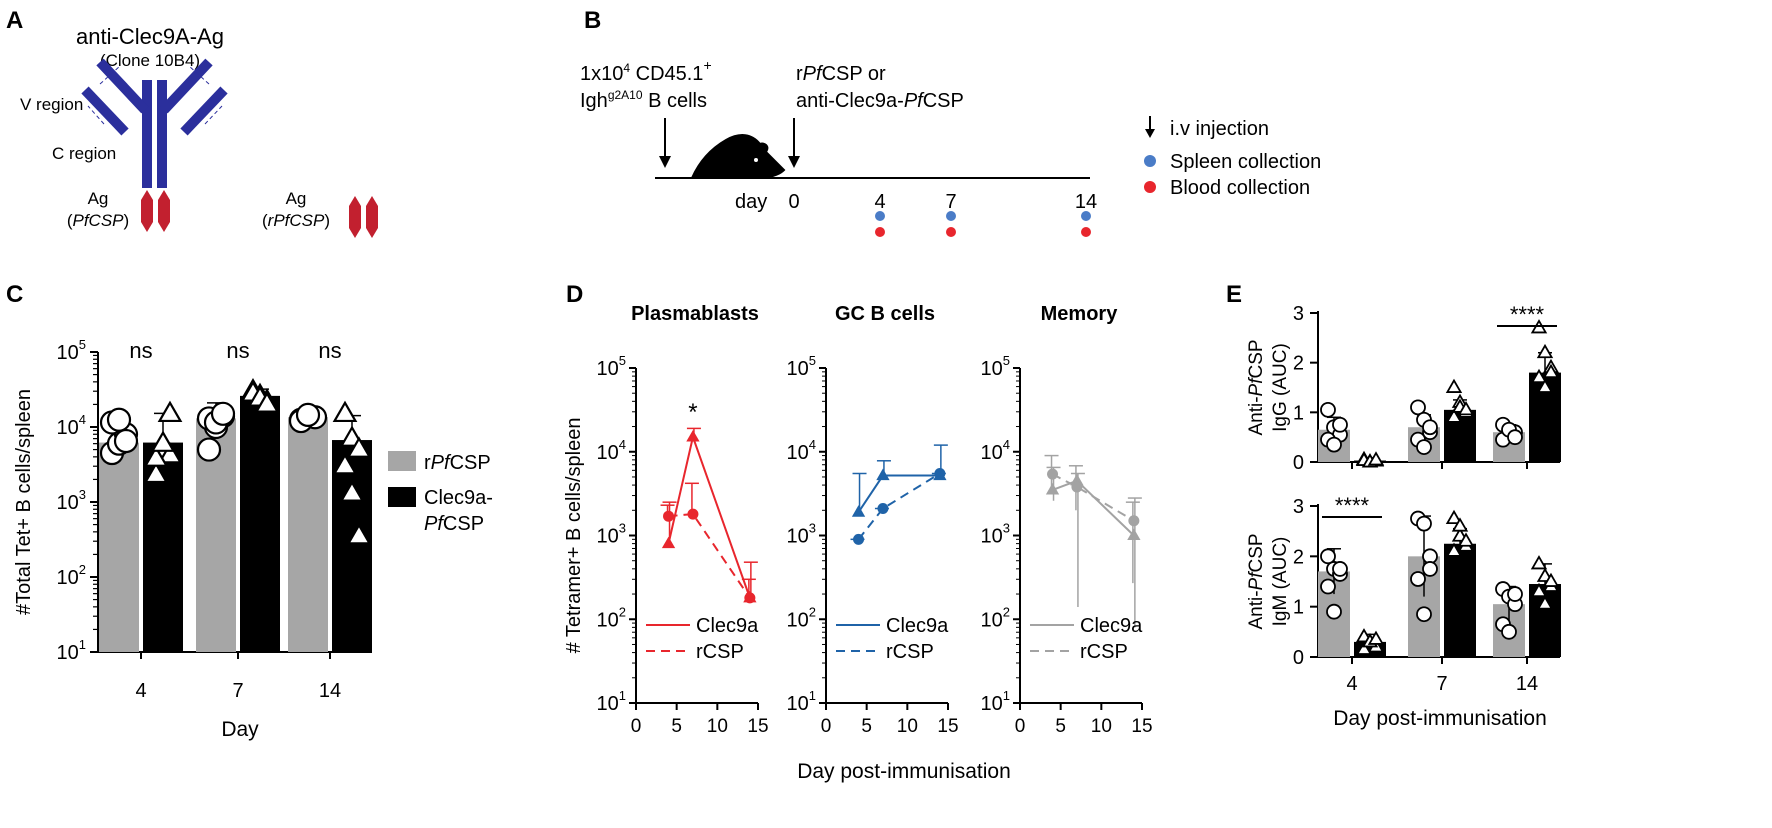 This screenshot has height=828, width=1772. What do you see at coordinates (611, 617) in the screenshot?
I see `d-y-tick-label: 10²` at bounding box center [611, 617].